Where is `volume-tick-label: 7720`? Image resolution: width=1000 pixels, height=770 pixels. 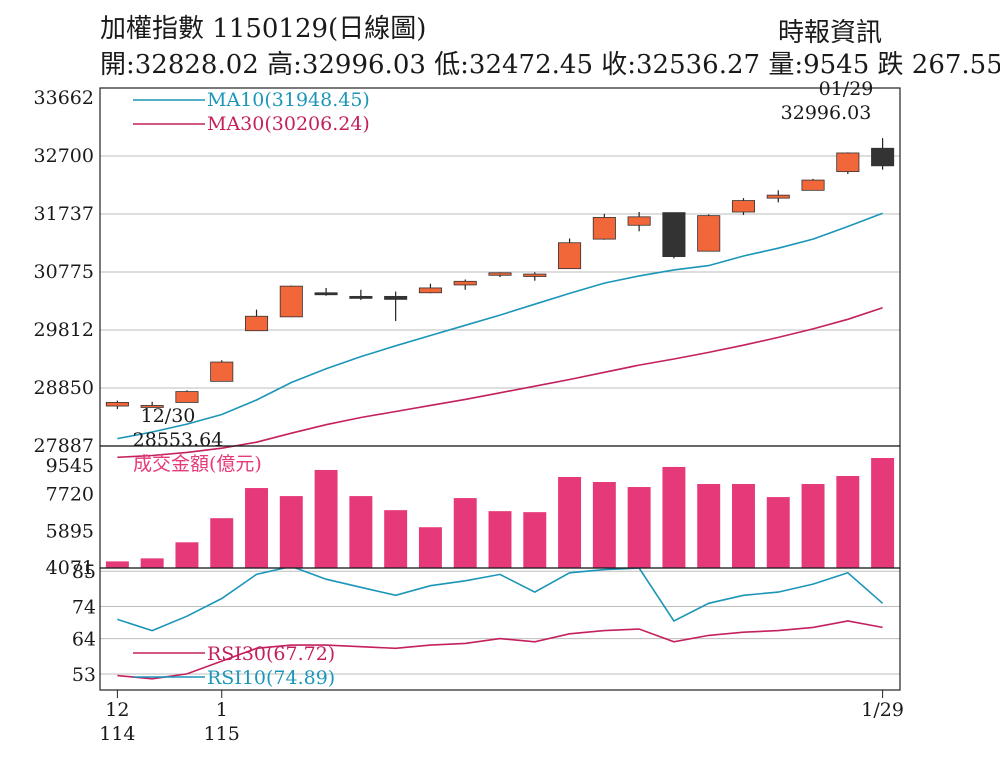
volume-tick-label: 7720 is located at coordinates (70, 495).